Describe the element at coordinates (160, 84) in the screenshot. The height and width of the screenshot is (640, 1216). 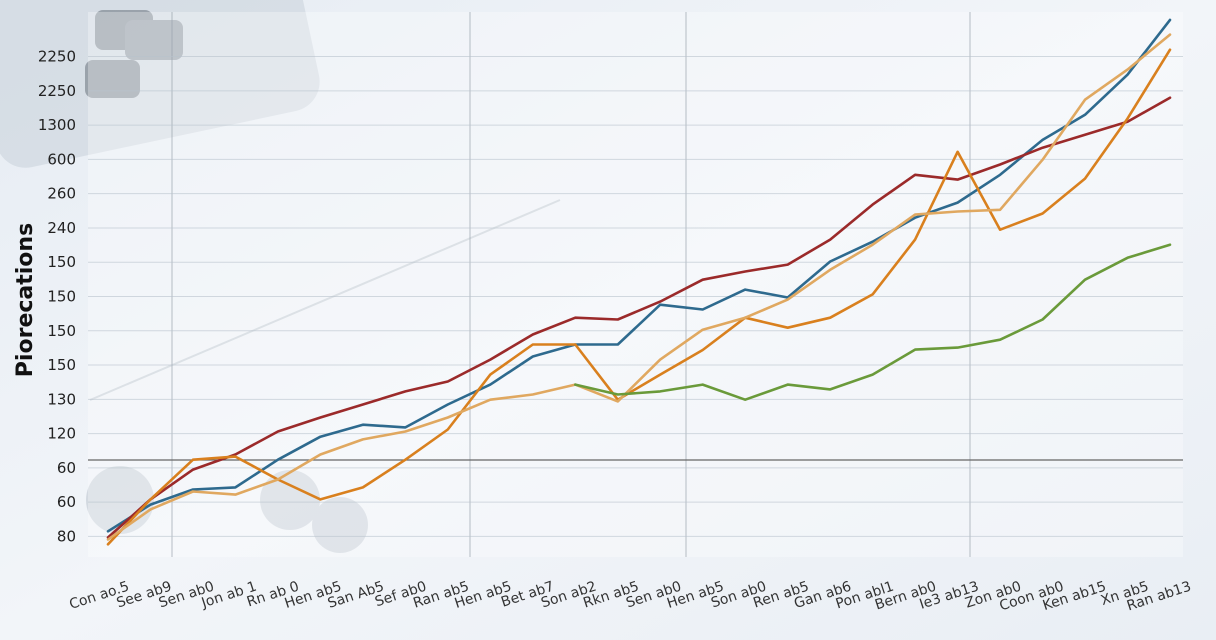
I see `calculator-decoration` at that location.